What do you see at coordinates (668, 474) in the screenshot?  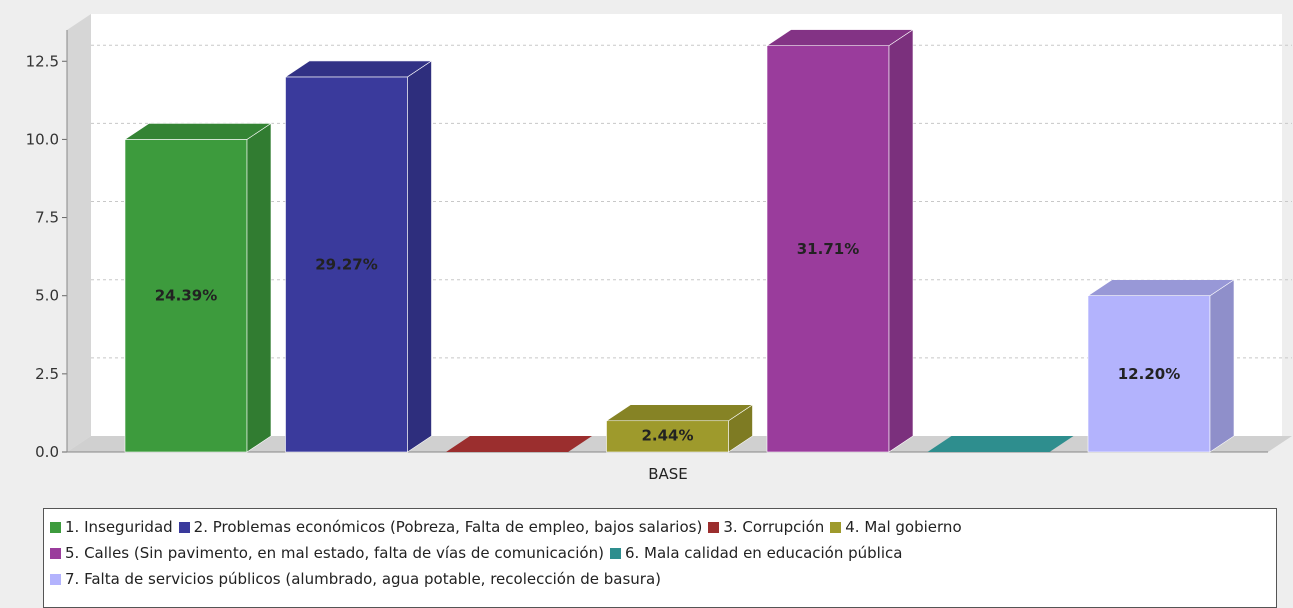 I see `x-category-label: BASE` at bounding box center [668, 474].